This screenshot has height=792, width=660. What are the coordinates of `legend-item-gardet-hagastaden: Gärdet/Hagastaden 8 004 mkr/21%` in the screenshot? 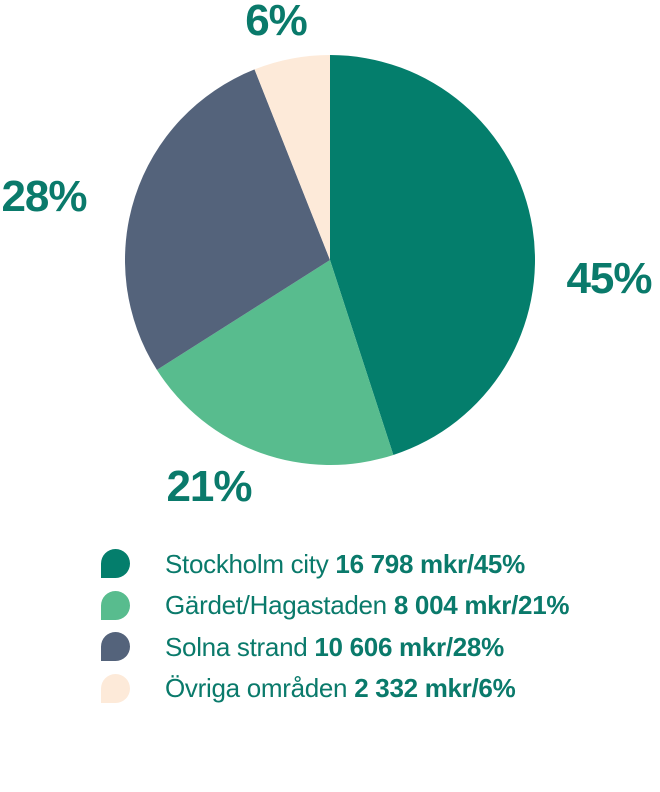 It's located at (335, 606).